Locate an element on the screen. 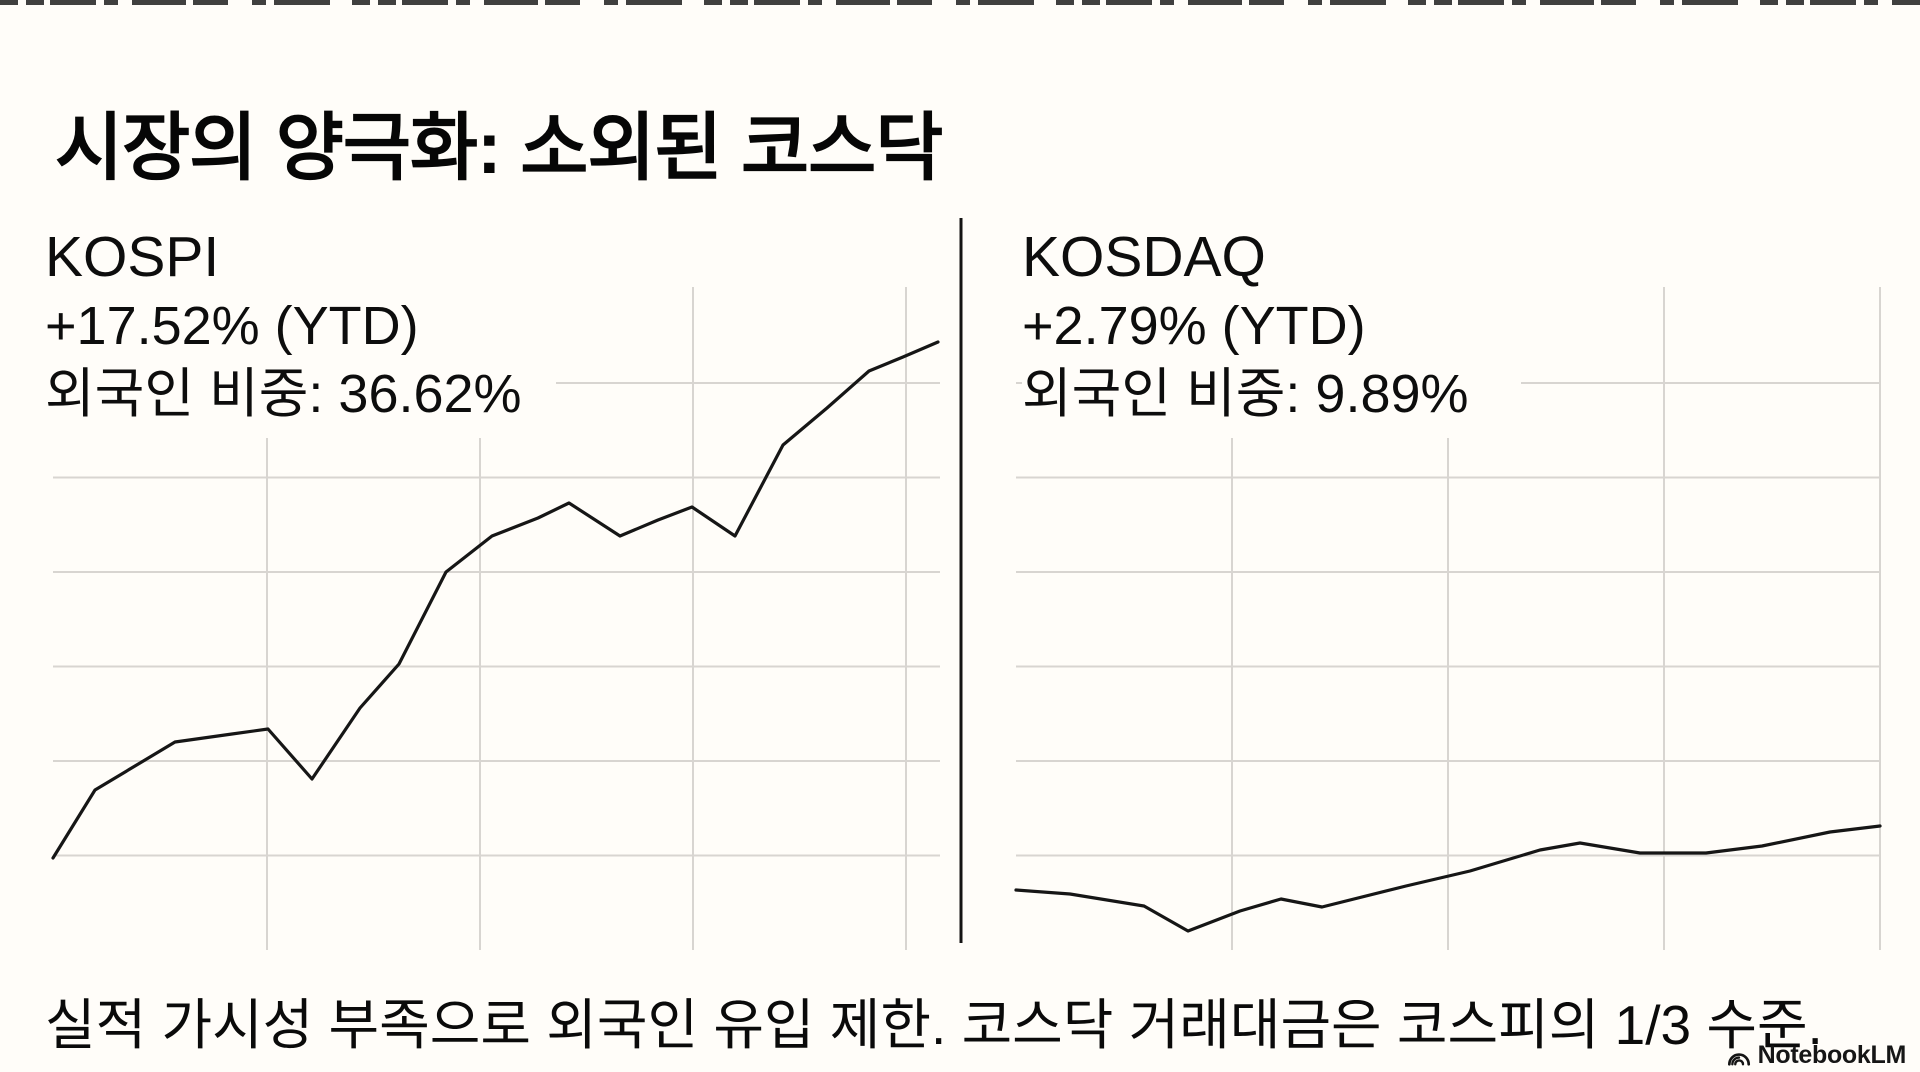  kosdaq-foreign-ownership: 외국인 비중: 9.89% is located at coordinates (1245, 394).